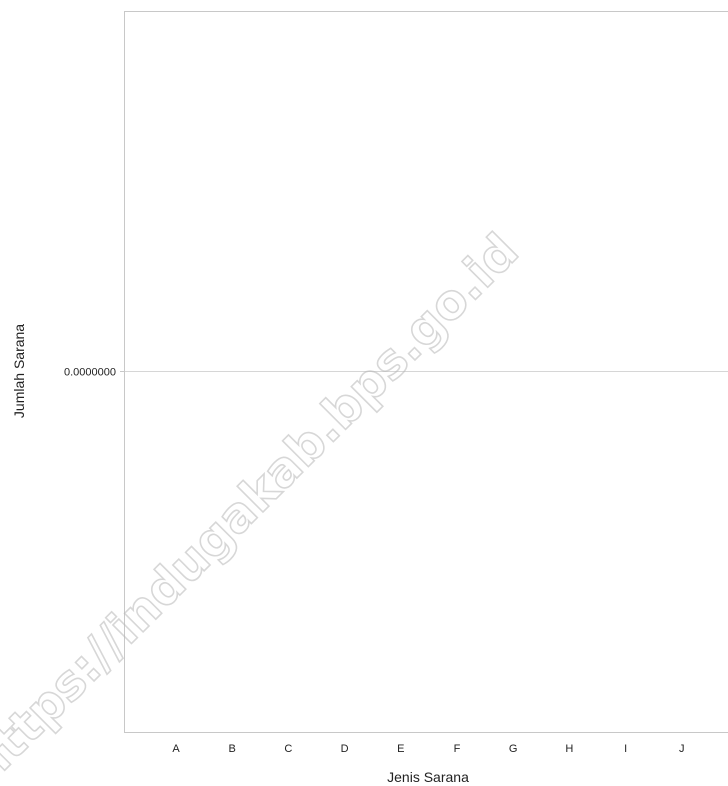 The width and height of the screenshot is (728, 786). I want to click on x-tick-label-h: H, so click(569, 749).